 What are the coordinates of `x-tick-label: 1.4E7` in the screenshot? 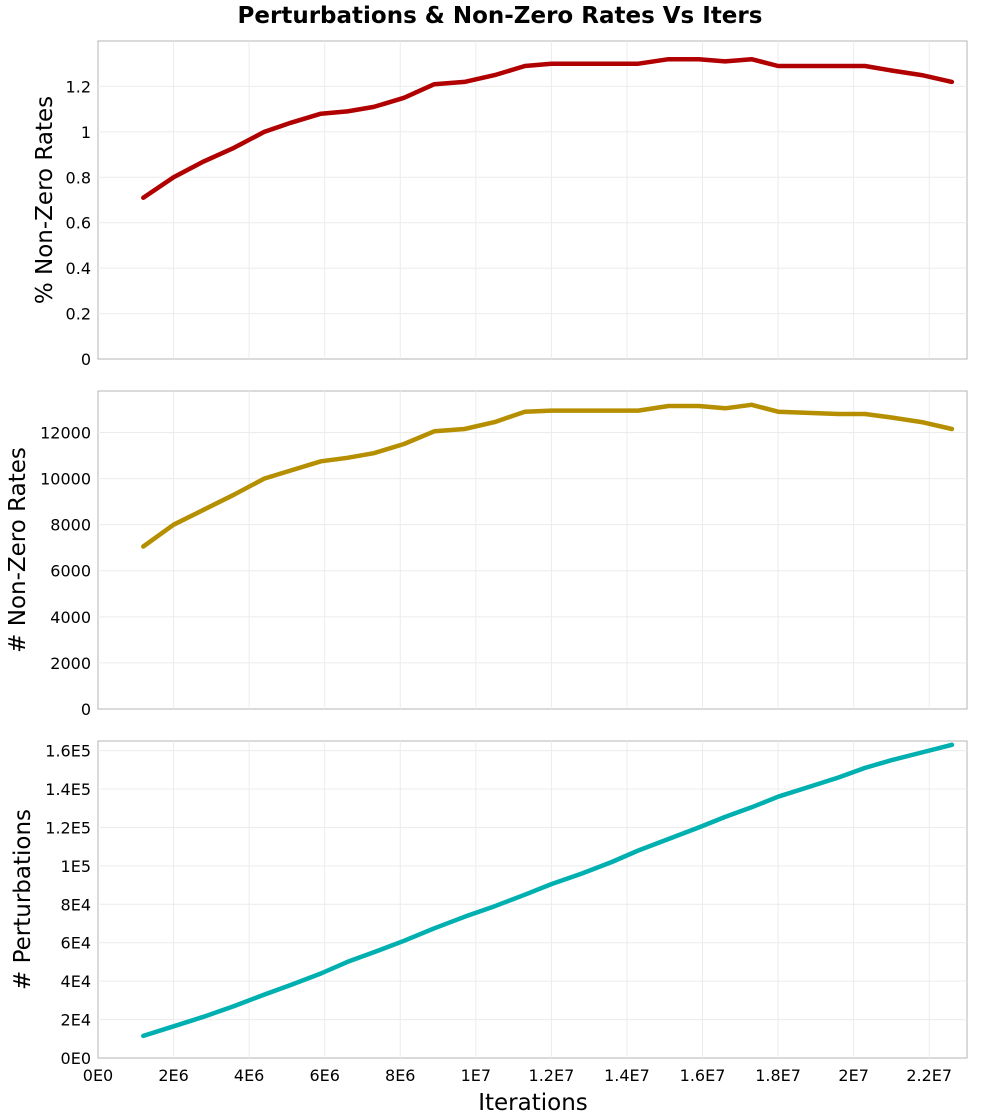 It's located at (627, 1075).